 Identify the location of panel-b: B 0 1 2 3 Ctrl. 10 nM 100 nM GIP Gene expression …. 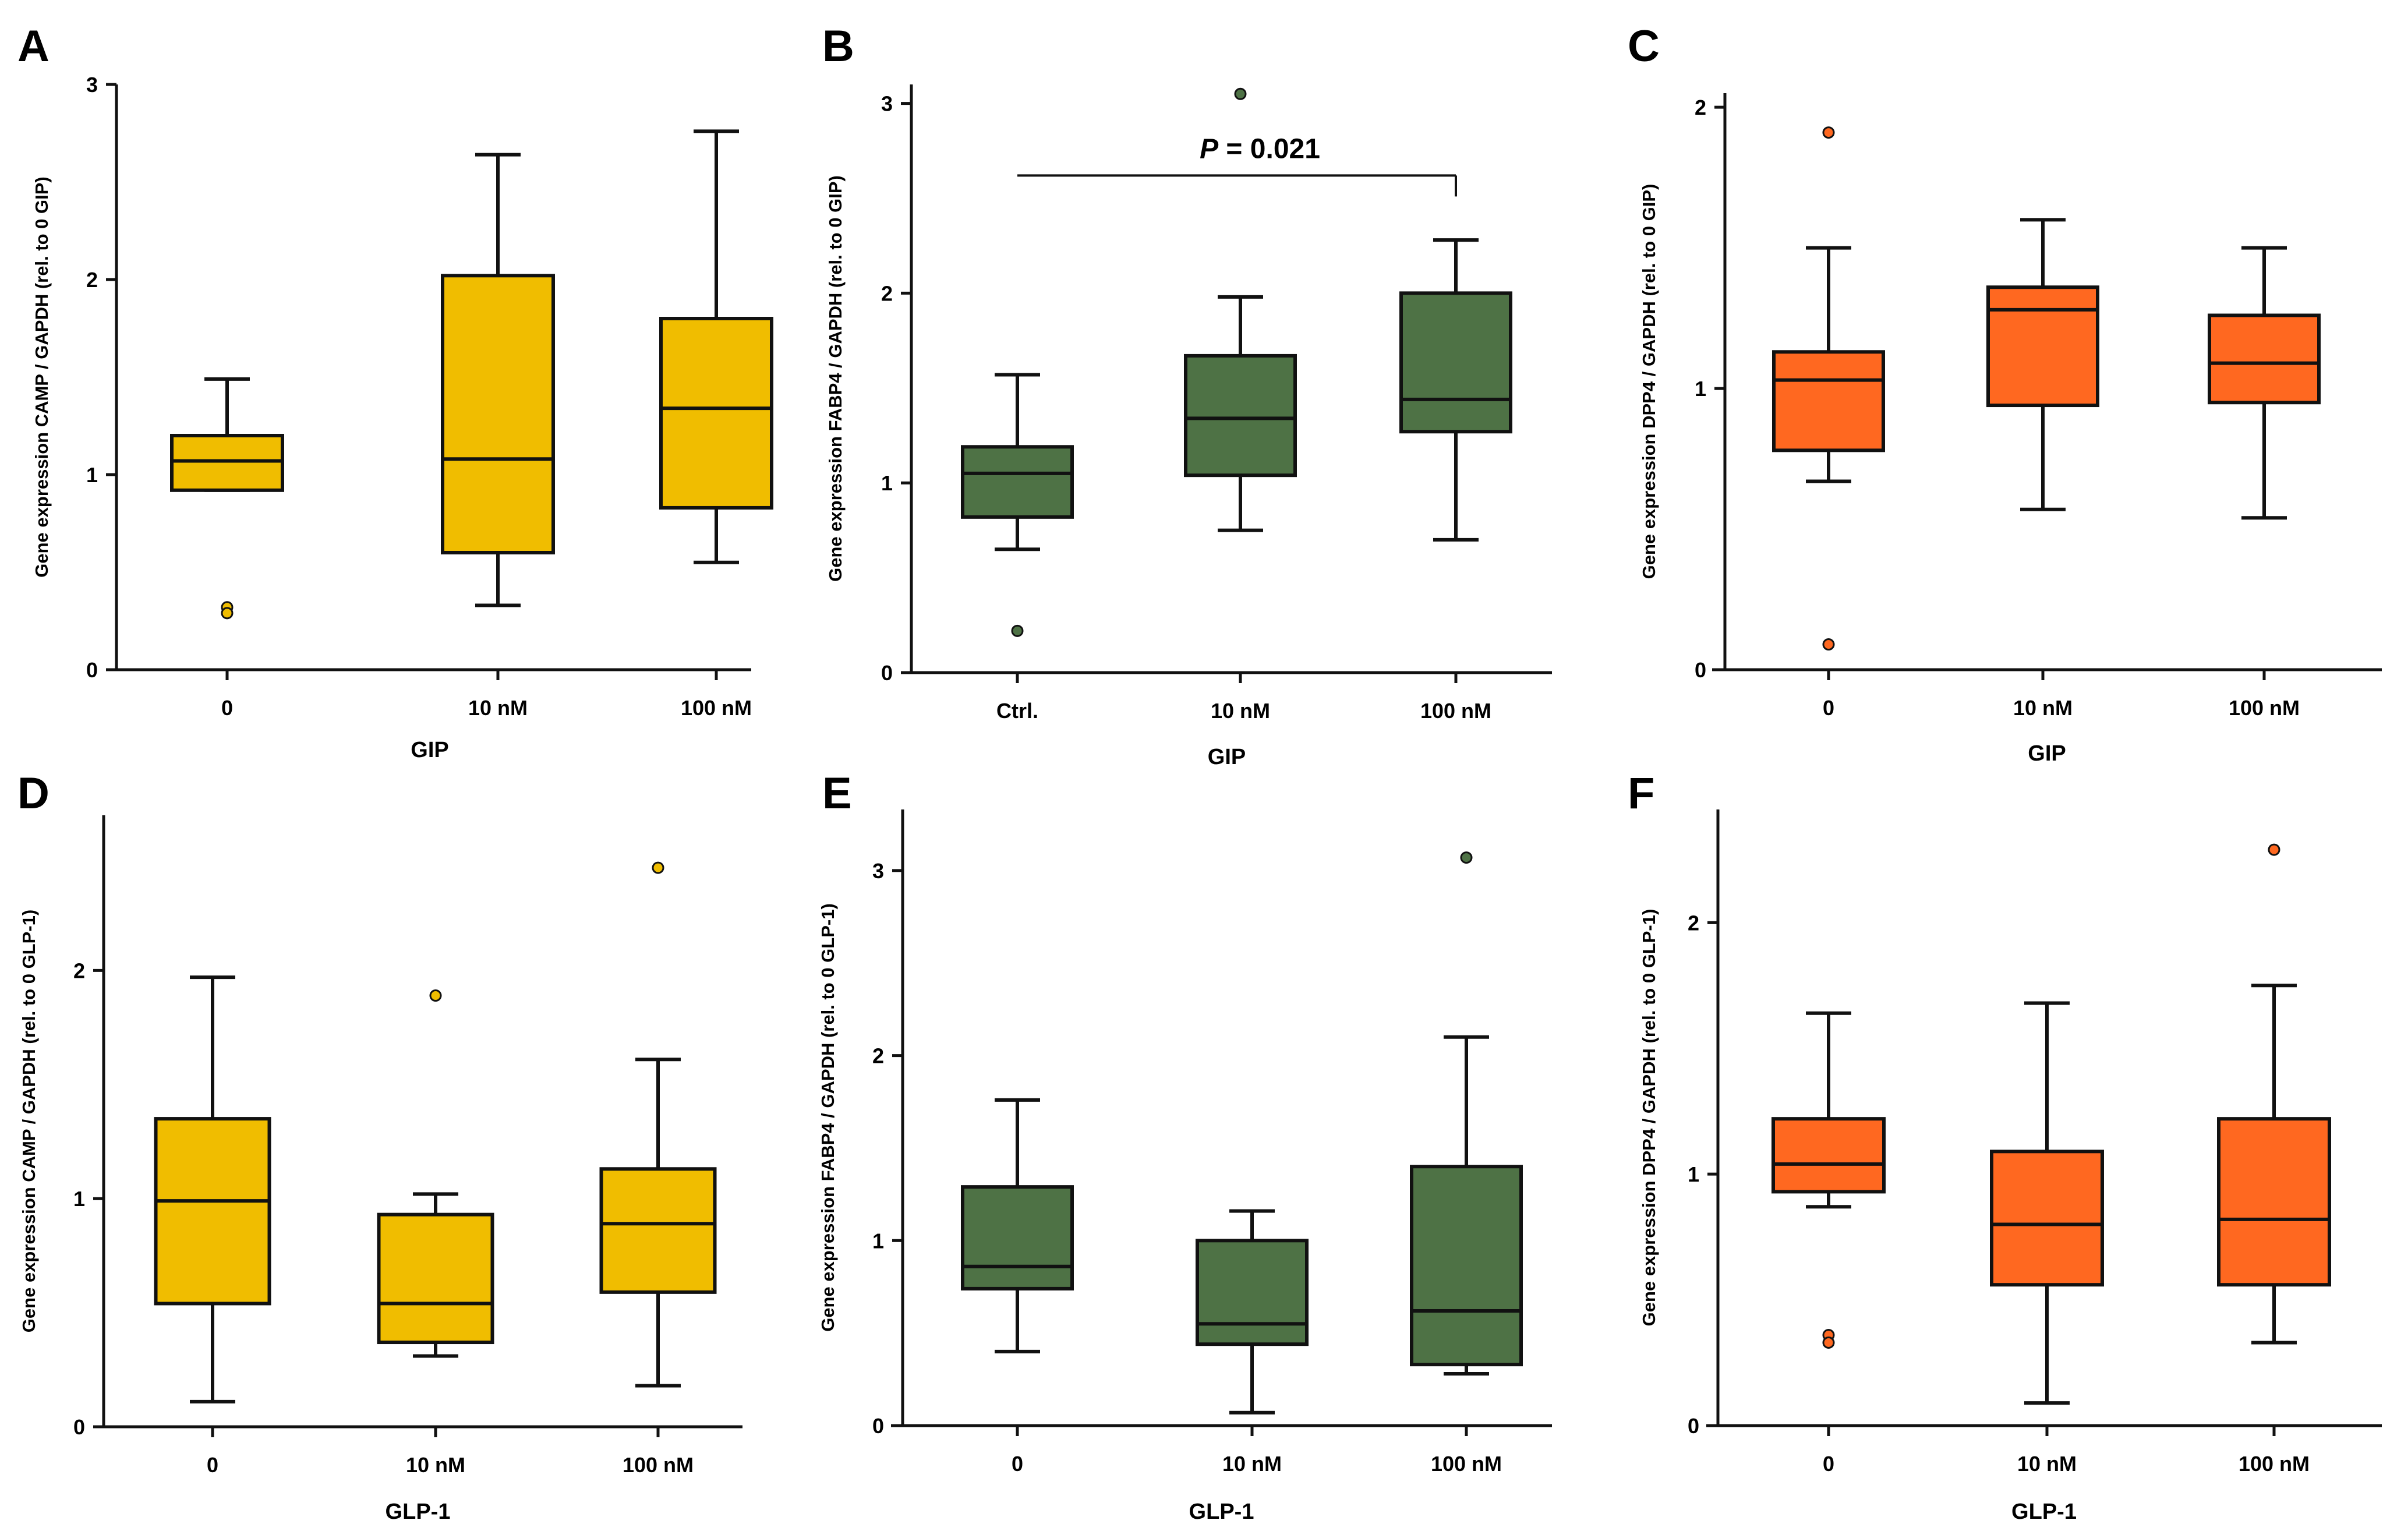
(1187, 395).